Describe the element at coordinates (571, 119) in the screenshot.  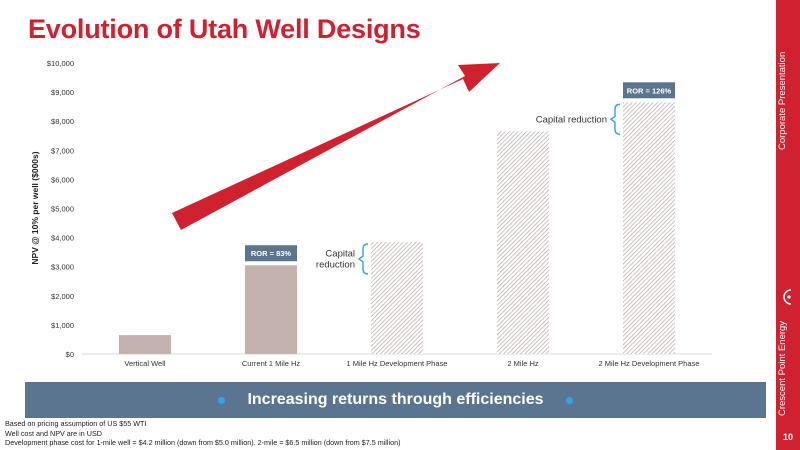
I see `capital-reduction-label: Capital reduction` at that location.